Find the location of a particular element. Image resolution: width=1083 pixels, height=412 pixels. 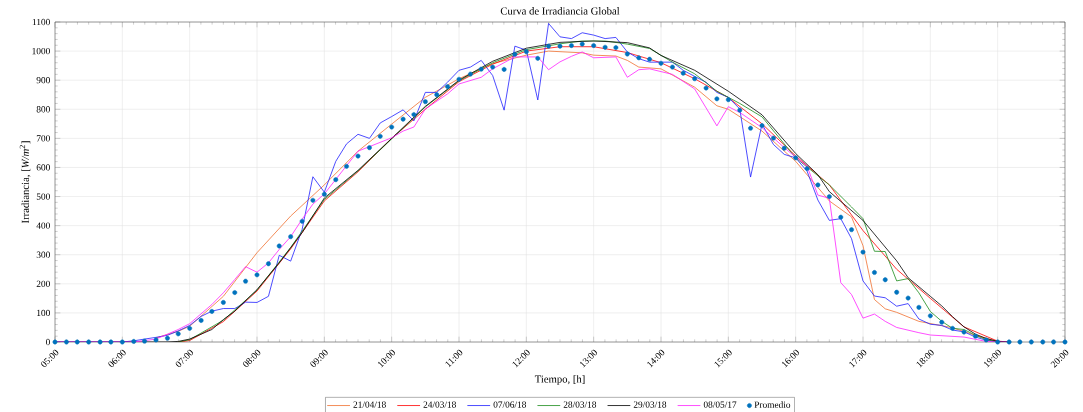

y-tick-label: 700 is located at coordinates (43, 138).